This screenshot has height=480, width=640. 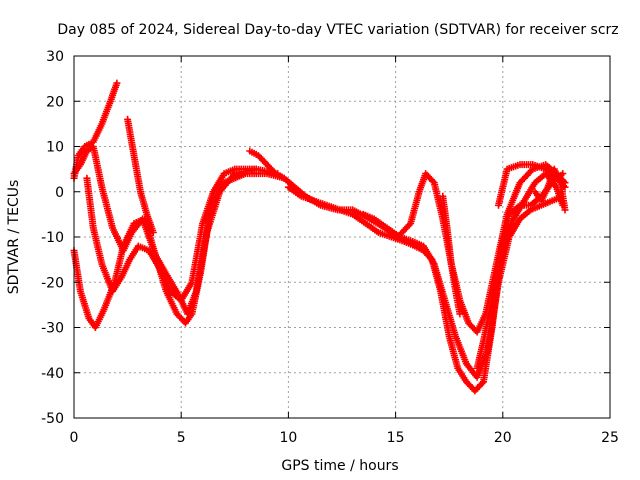 I want to click on x-tick-label: 5, so click(x=181, y=438).